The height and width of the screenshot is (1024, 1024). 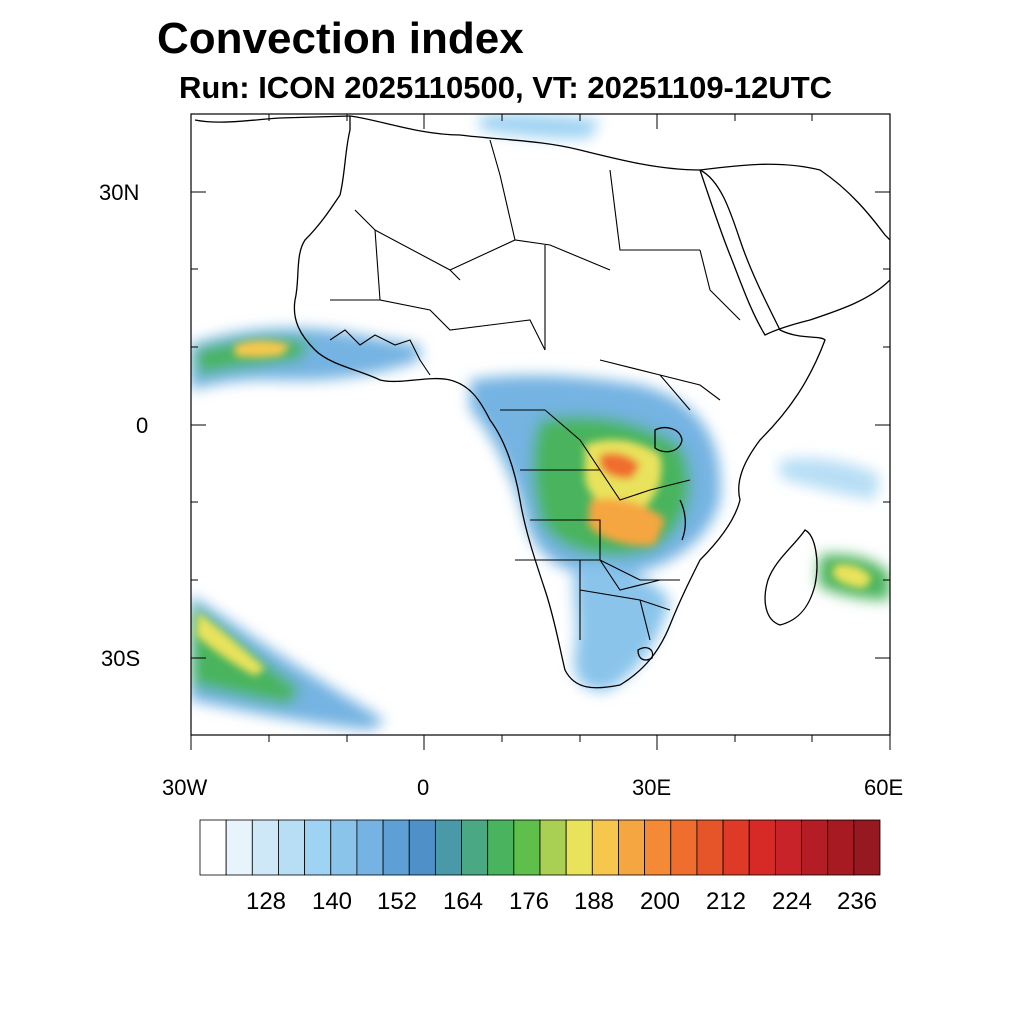 I want to click on colorbar-label: 140, so click(x=332, y=901).